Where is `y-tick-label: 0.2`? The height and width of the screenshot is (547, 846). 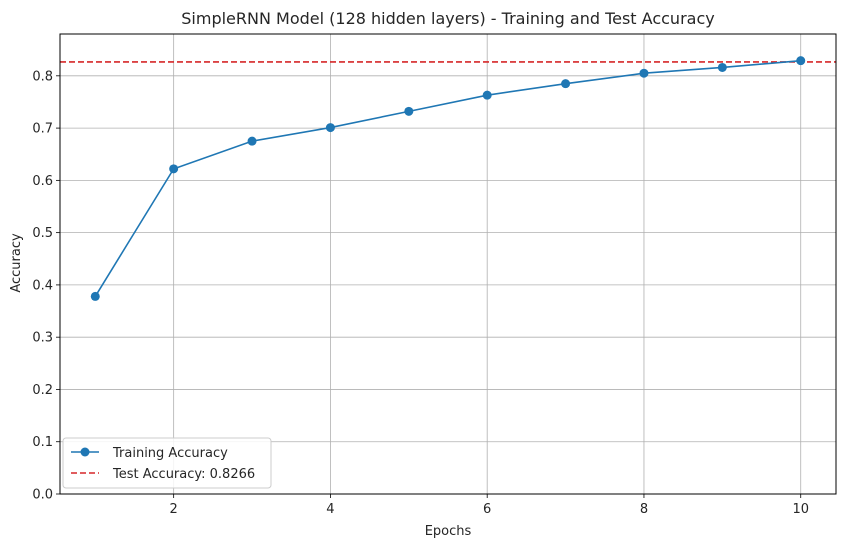
y-tick-label: 0.2 is located at coordinates (42, 390).